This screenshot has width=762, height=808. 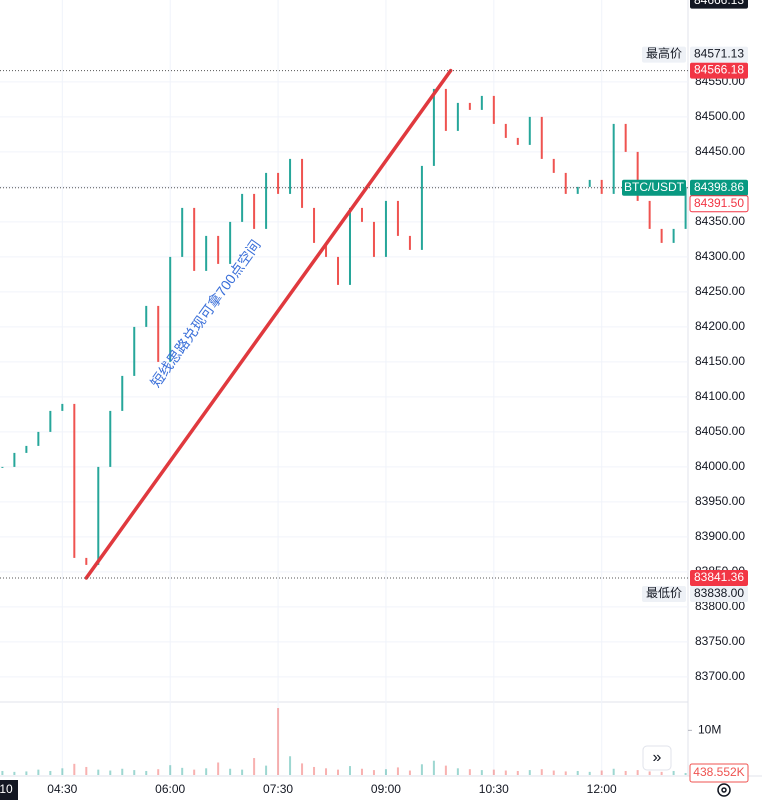 What do you see at coordinates (720, 361) in the screenshot?
I see `y-tick-label: 84150.00` at bounding box center [720, 361].